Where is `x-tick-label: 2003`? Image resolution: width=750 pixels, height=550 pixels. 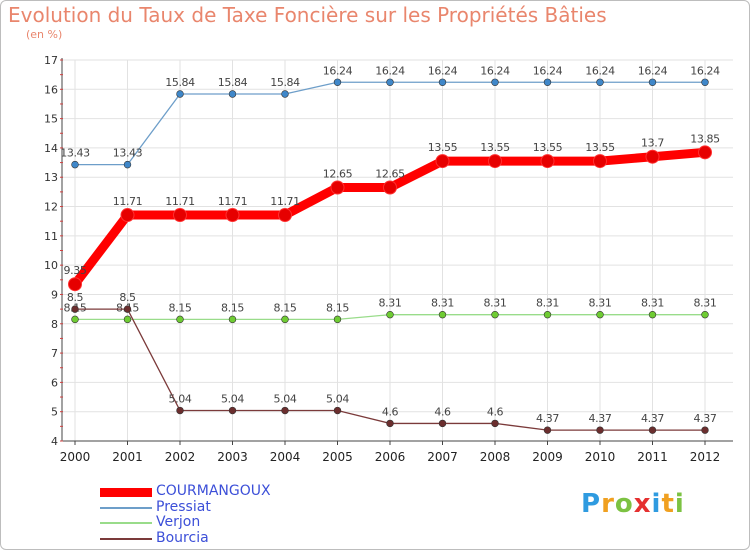
x-tick-label: 2003 is located at coordinates (232, 457).